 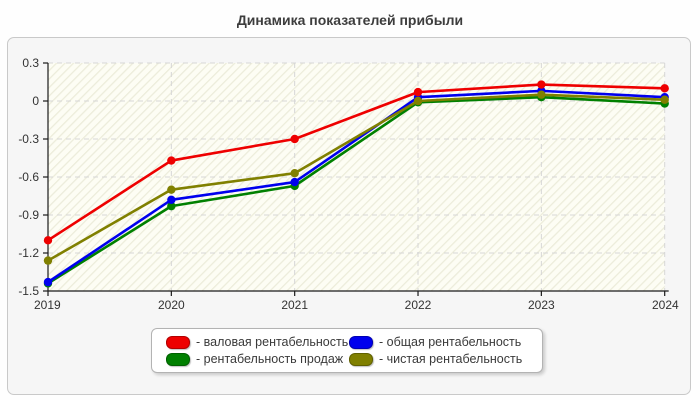 I want to click on x-tick-label: 2020, so click(x=171, y=305).